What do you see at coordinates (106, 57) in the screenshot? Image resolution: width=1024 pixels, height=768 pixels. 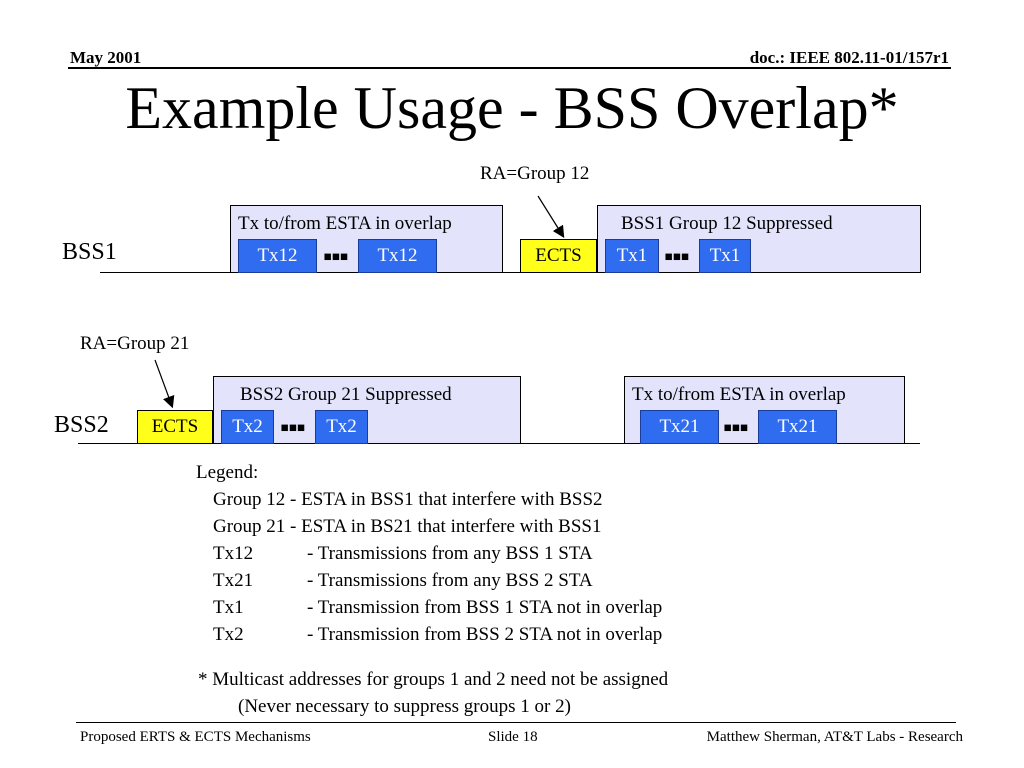 I see `header-date: May 2001` at bounding box center [106, 57].